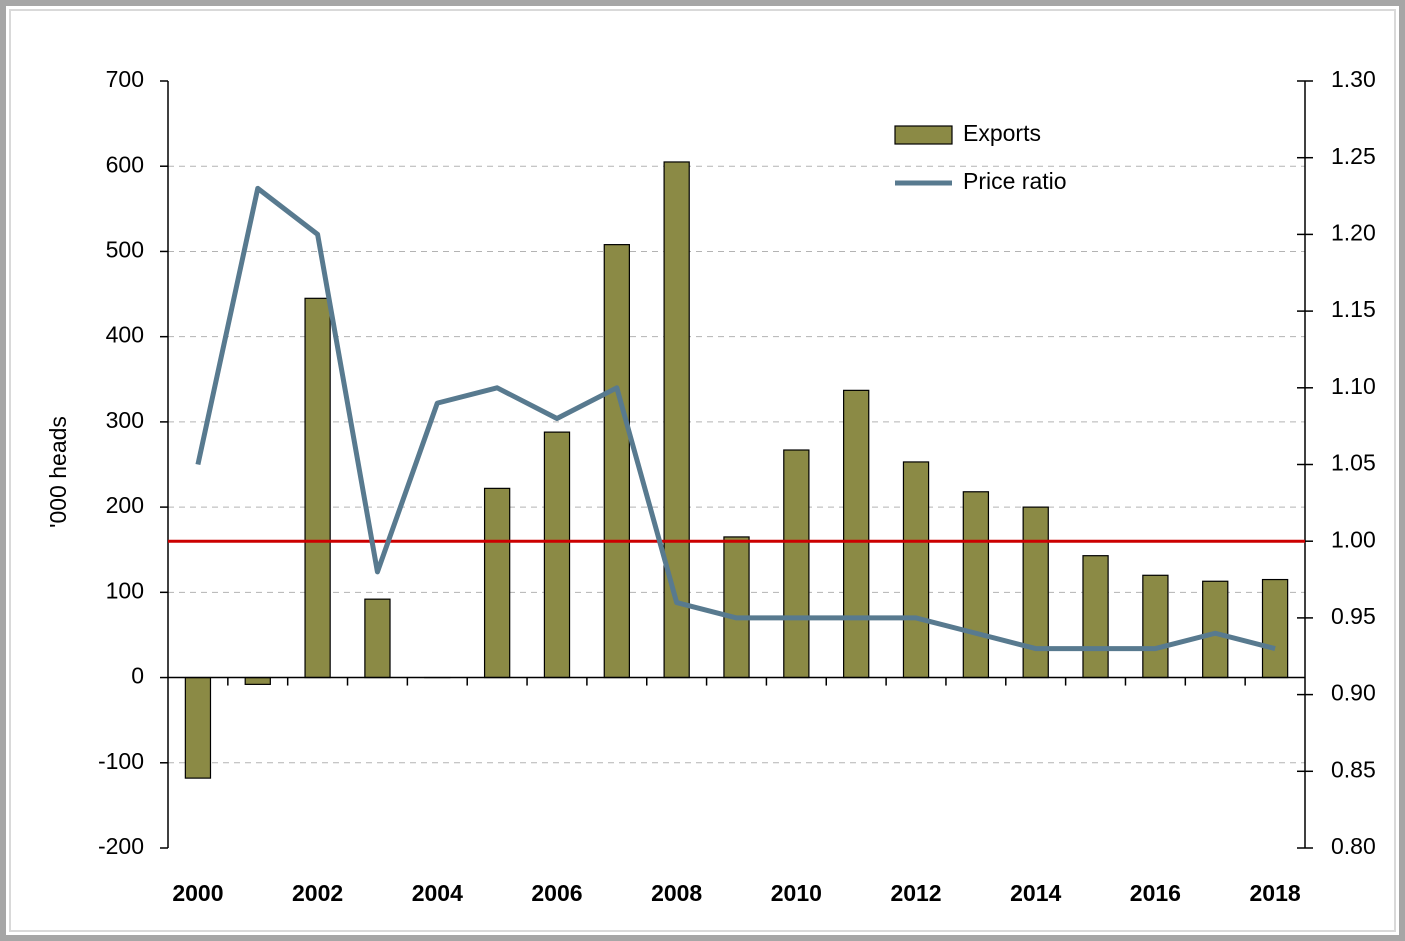 Image resolution: width=1405 pixels, height=941 pixels. Describe the element at coordinates (1353, 79) in the screenshot. I see `y2-tick-label: 1.30` at that location.